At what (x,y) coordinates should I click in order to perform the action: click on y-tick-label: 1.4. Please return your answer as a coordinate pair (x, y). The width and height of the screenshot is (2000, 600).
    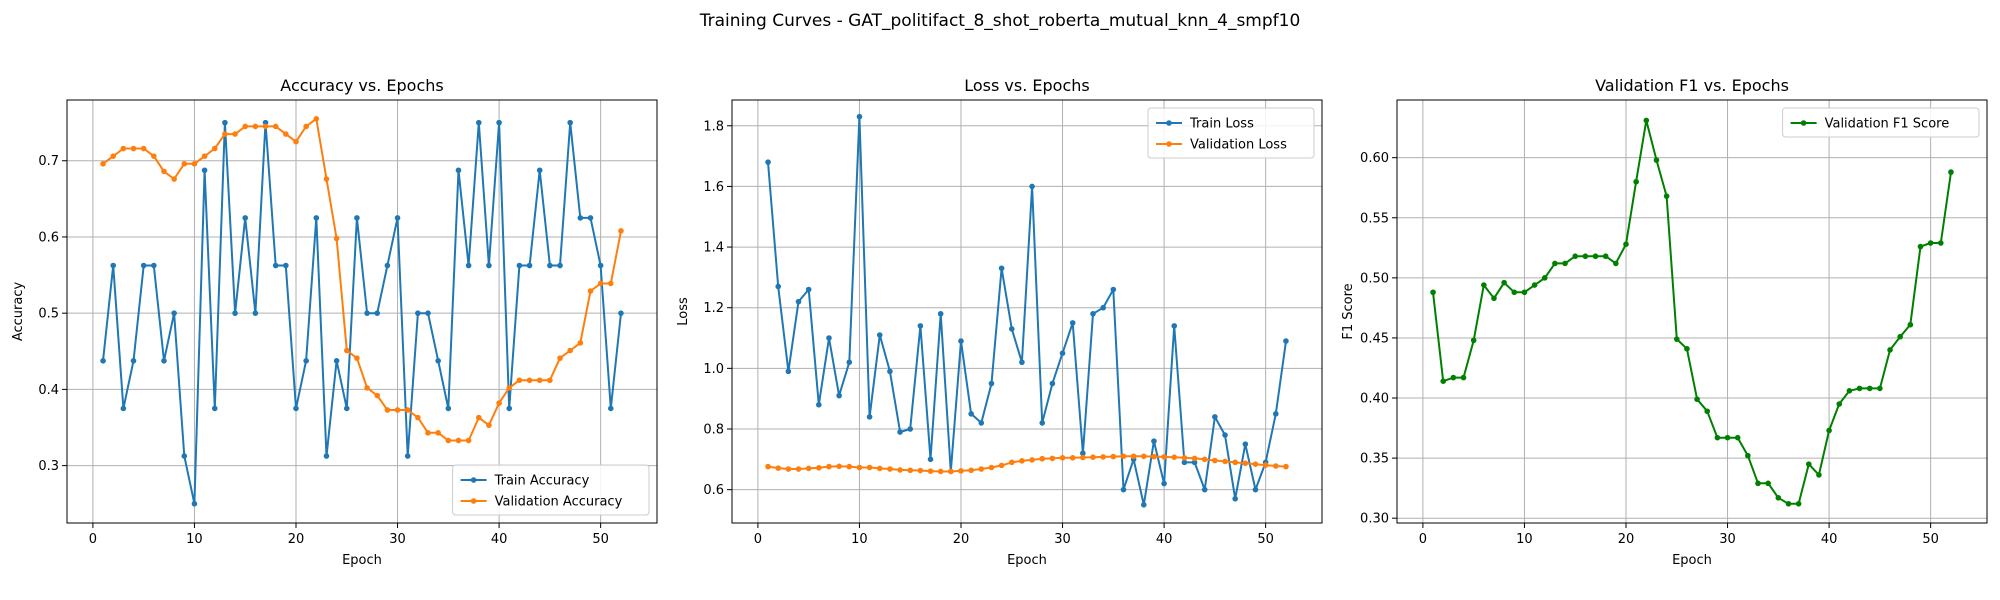
    Looking at the image, I should click on (713, 248).